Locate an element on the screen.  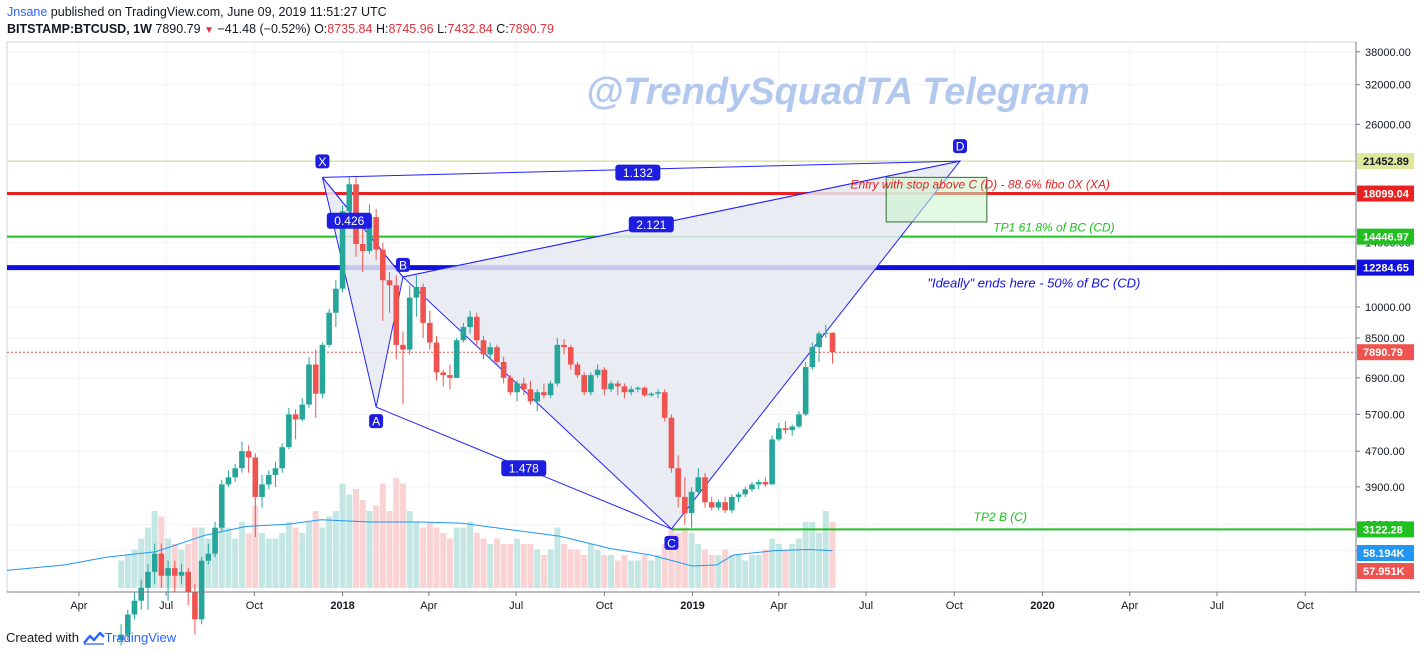
price-tag-ideal: 12284.65 is located at coordinates (1385, 267).